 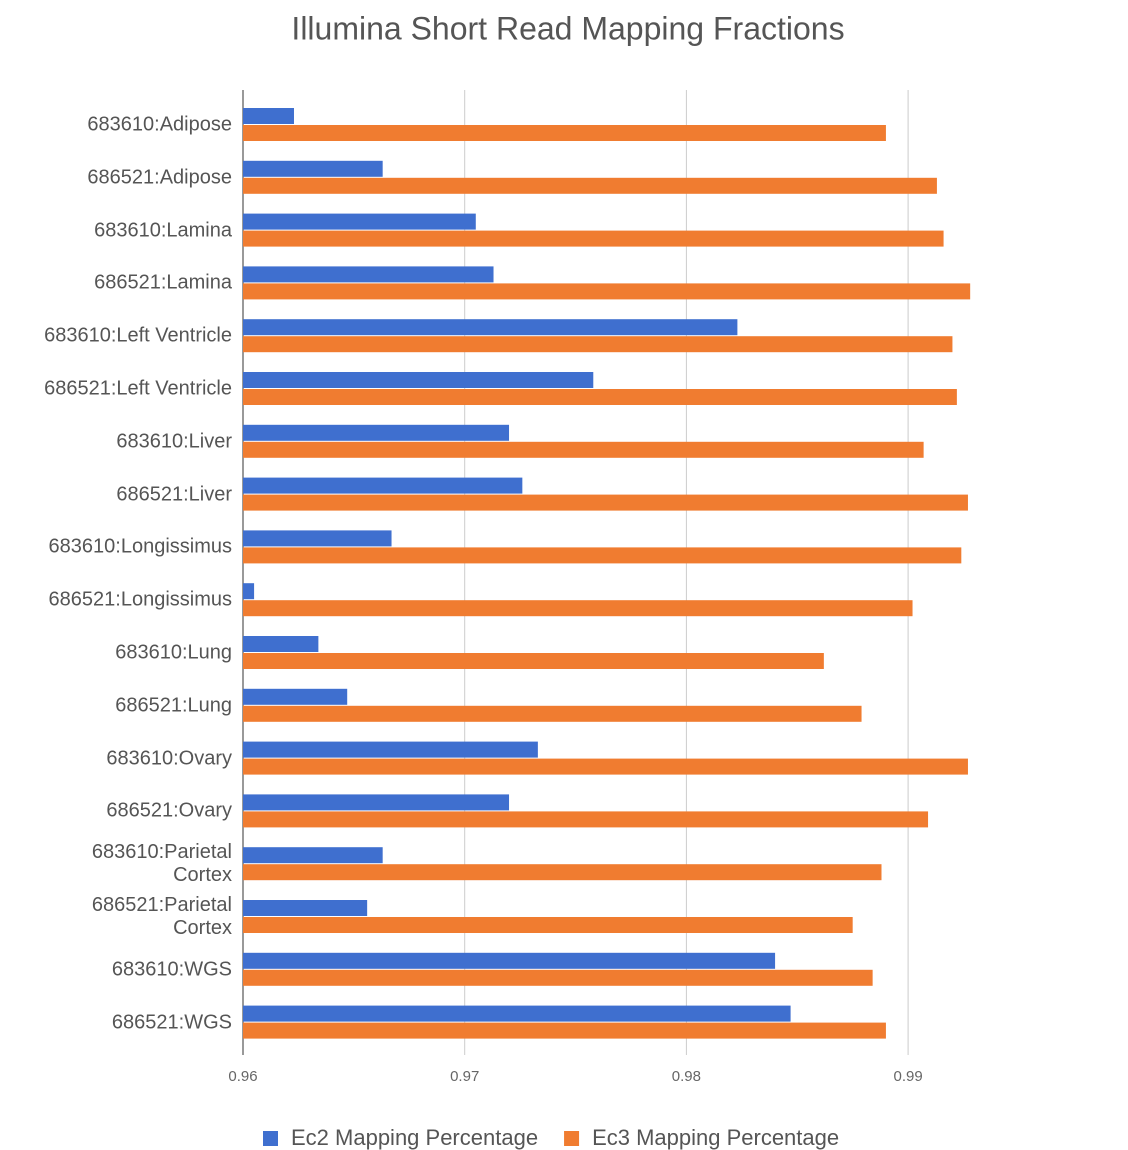 What do you see at coordinates (174, 441) in the screenshot?
I see `y-tick-label: 683610:Liver` at bounding box center [174, 441].